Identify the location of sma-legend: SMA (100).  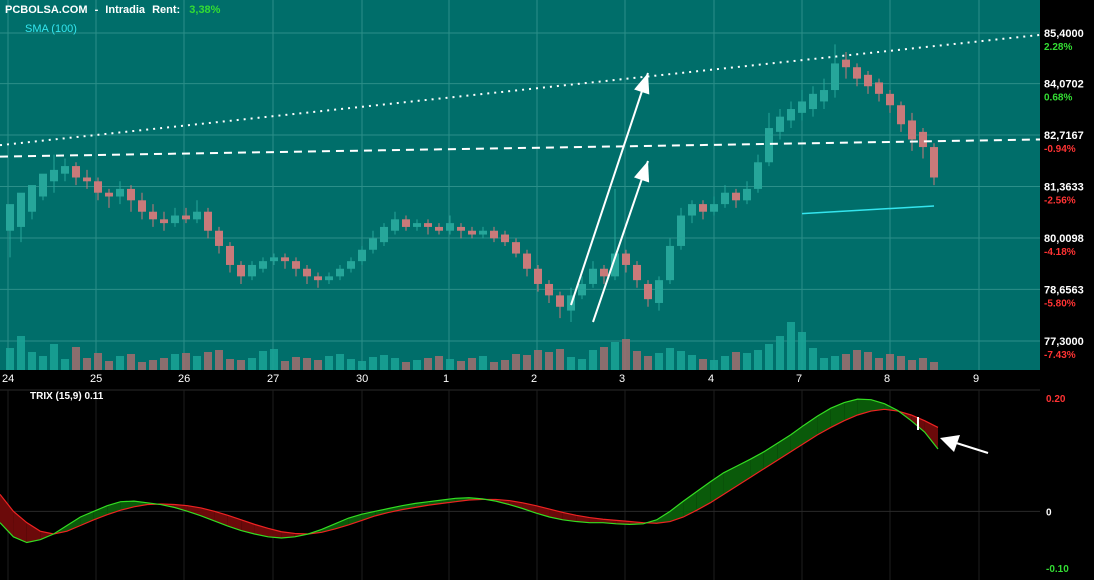
(51, 29).